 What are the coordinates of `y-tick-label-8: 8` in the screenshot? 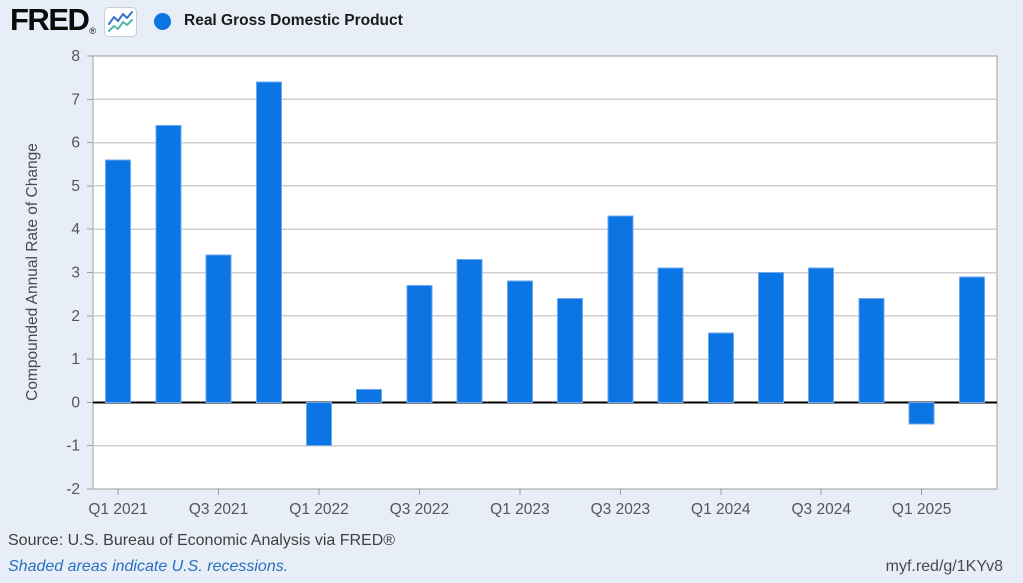 It's located at (75, 56).